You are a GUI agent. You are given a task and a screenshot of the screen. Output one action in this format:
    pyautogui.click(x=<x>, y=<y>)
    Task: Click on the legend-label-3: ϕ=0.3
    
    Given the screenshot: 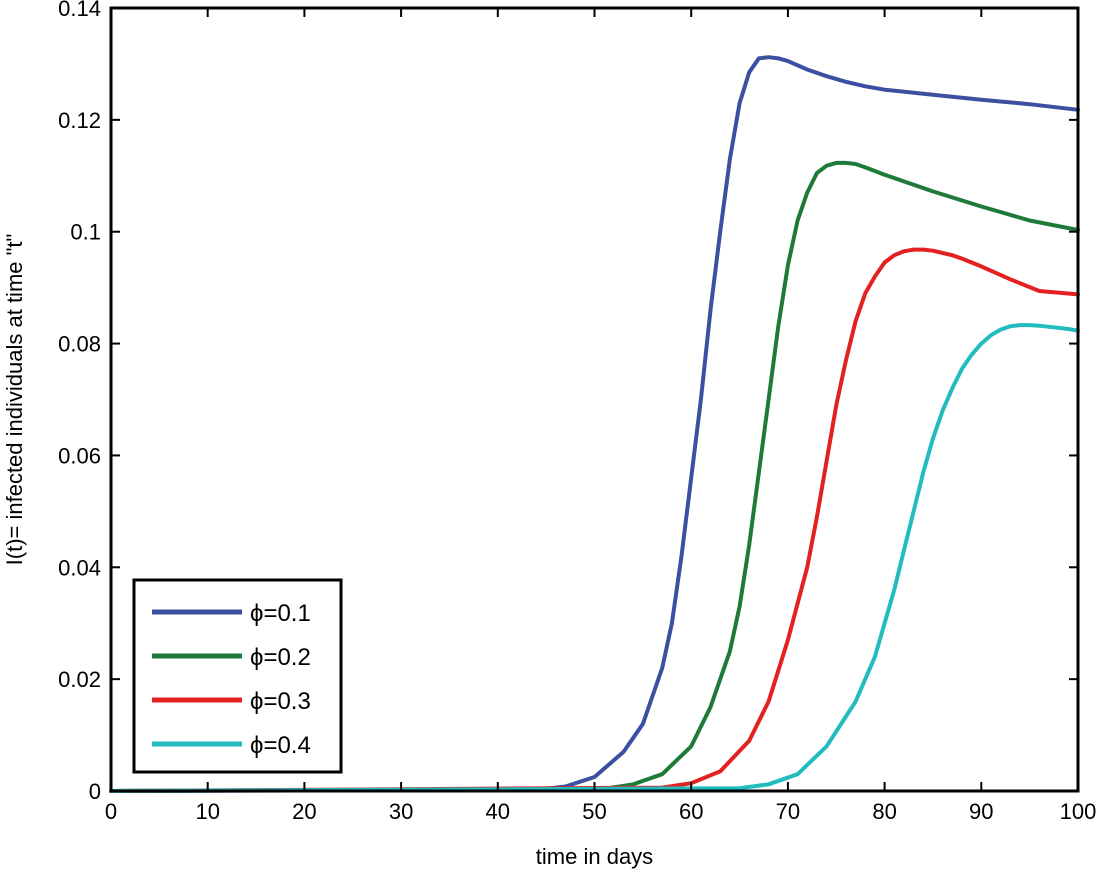 What is the action you would take?
    pyautogui.click(x=280, y=701)
    